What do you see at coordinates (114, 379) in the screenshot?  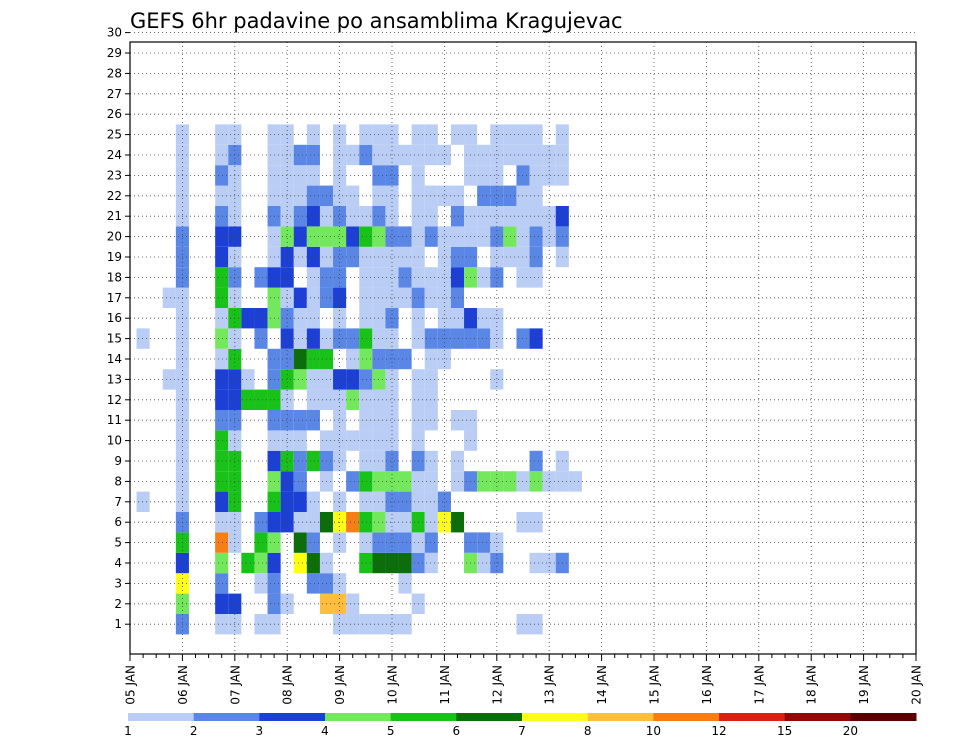 I see `y-tick-label: 13` at bounding box center [114, 379].